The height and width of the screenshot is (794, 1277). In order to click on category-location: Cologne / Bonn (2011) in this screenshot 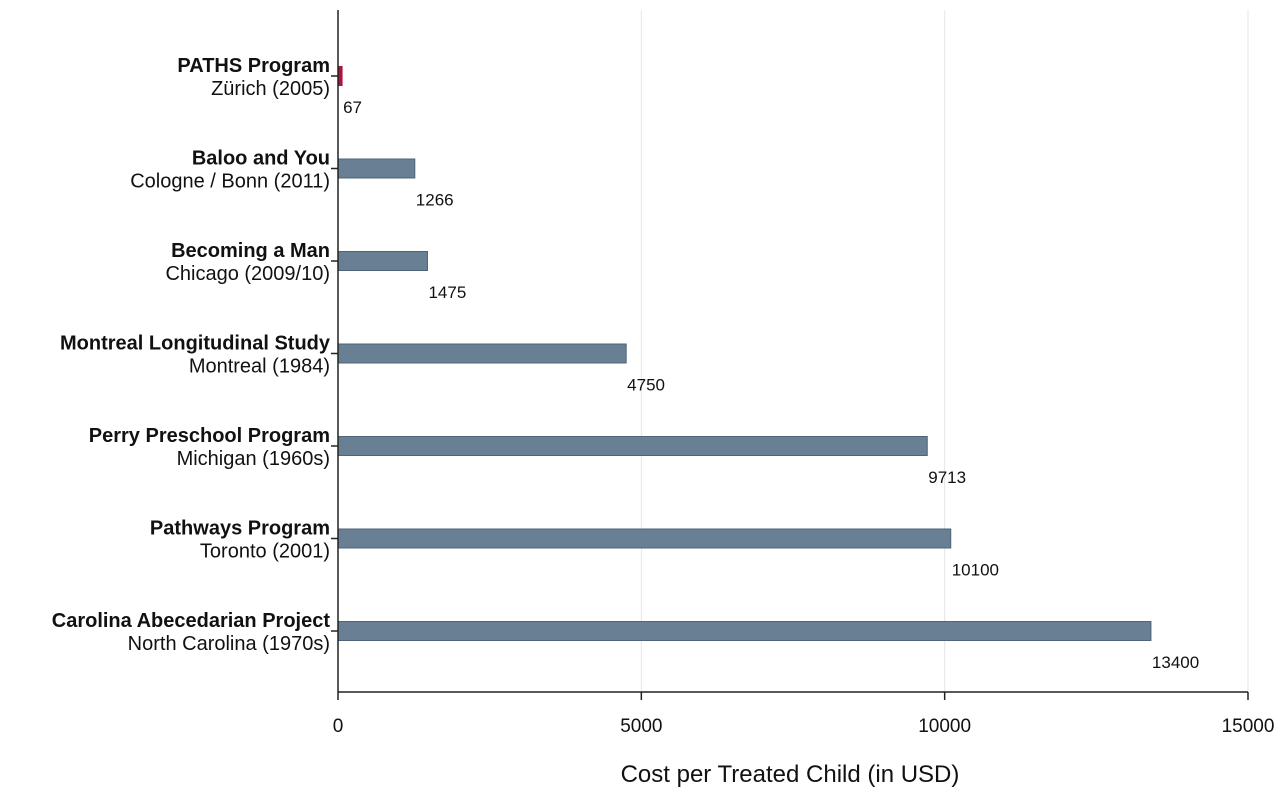, I will do `click(230, 182)`.